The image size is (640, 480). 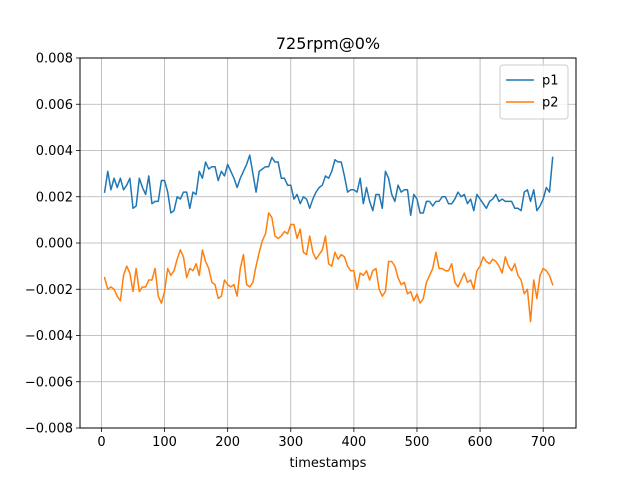 What do you see at coordinates (54, 59) in the screenshot?
I see `y-tick-label: 0.008` at bounding box center [54, 59].